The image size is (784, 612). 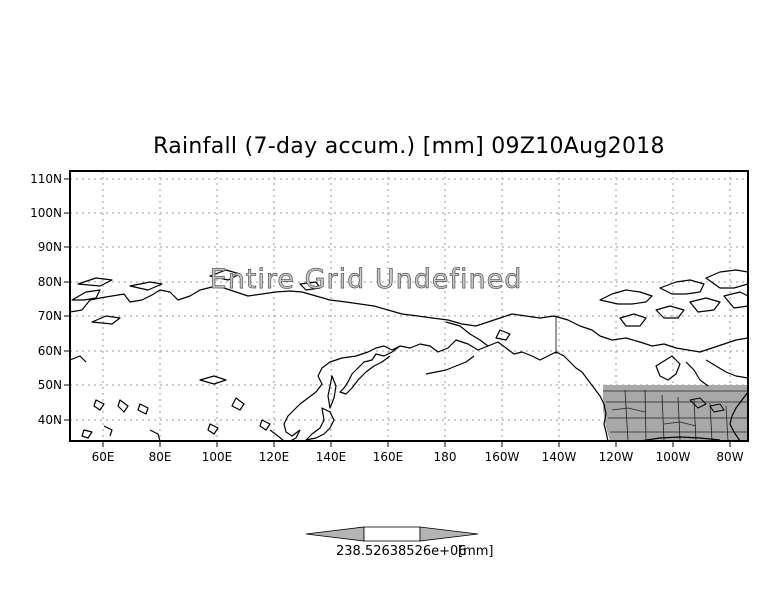 I want to click on lon-label: 60E, so click(x=103, y=457).